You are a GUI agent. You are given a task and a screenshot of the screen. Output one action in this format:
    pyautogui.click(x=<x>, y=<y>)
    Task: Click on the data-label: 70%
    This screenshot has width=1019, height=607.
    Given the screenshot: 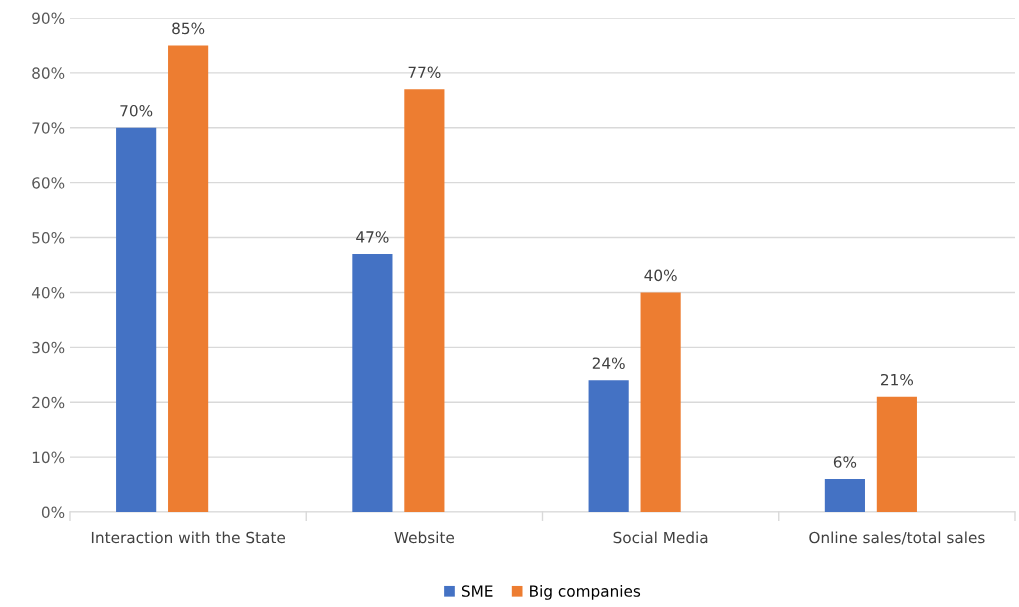 What is the action you would take?
    pyautogui.click(x=136, y=110)
    